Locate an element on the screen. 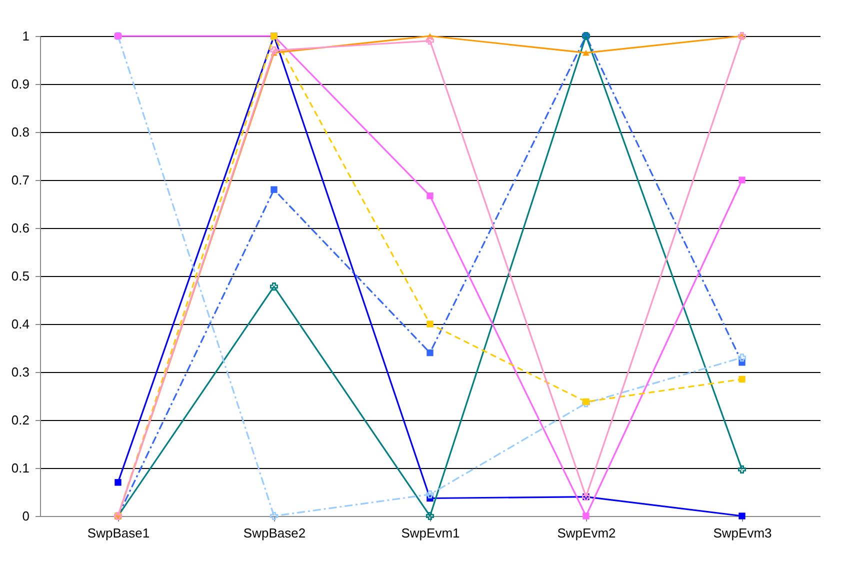 This screenshot has width=854, height=571. x-tick-label: SwpBase1 is located at coordinates (118, 533).